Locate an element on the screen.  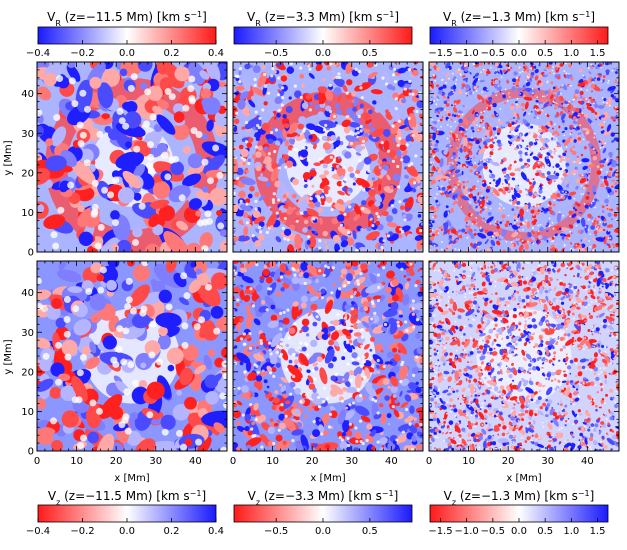
y-axis-label-top: y [Mm] is located at coordinates (8, 157).